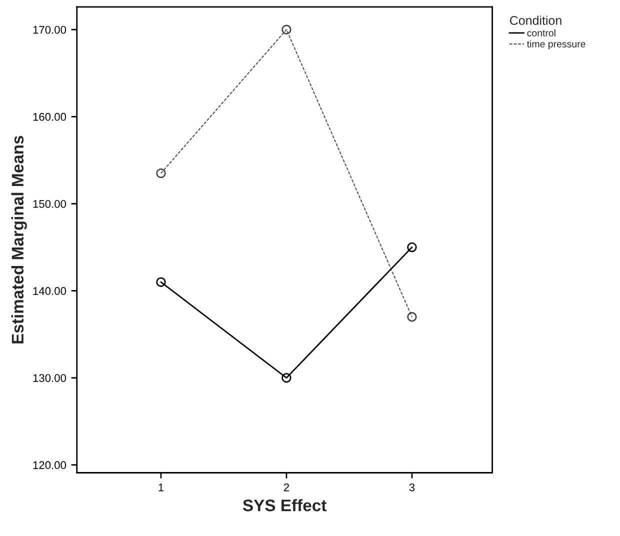 The width and height of the screenshot is (620, 536). What do you see at coordinates (49, 30) in the screenshot?
I see `y-tick-label: 170.00` at bounding box center [49, 30].